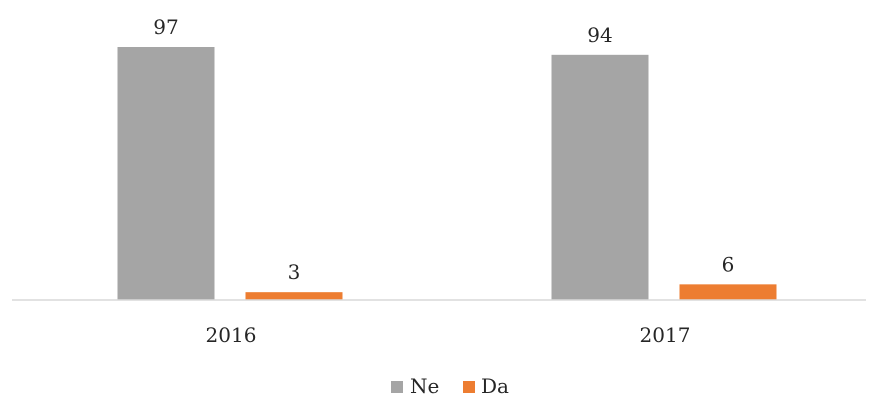 The width and height of the screenshot is (879, 399). Describe the element at coordinates (294, 272) in the screenshot. I see `data-label-da-2016: 3` at that location.